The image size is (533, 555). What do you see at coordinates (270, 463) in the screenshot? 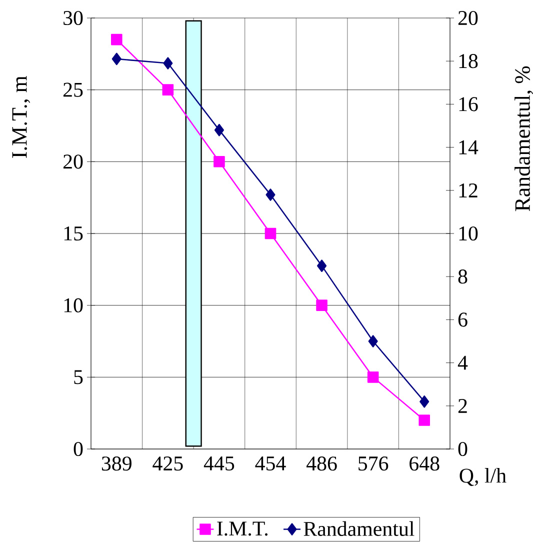
I see `x-tick-label: 454` at bounding box center [270, 463].